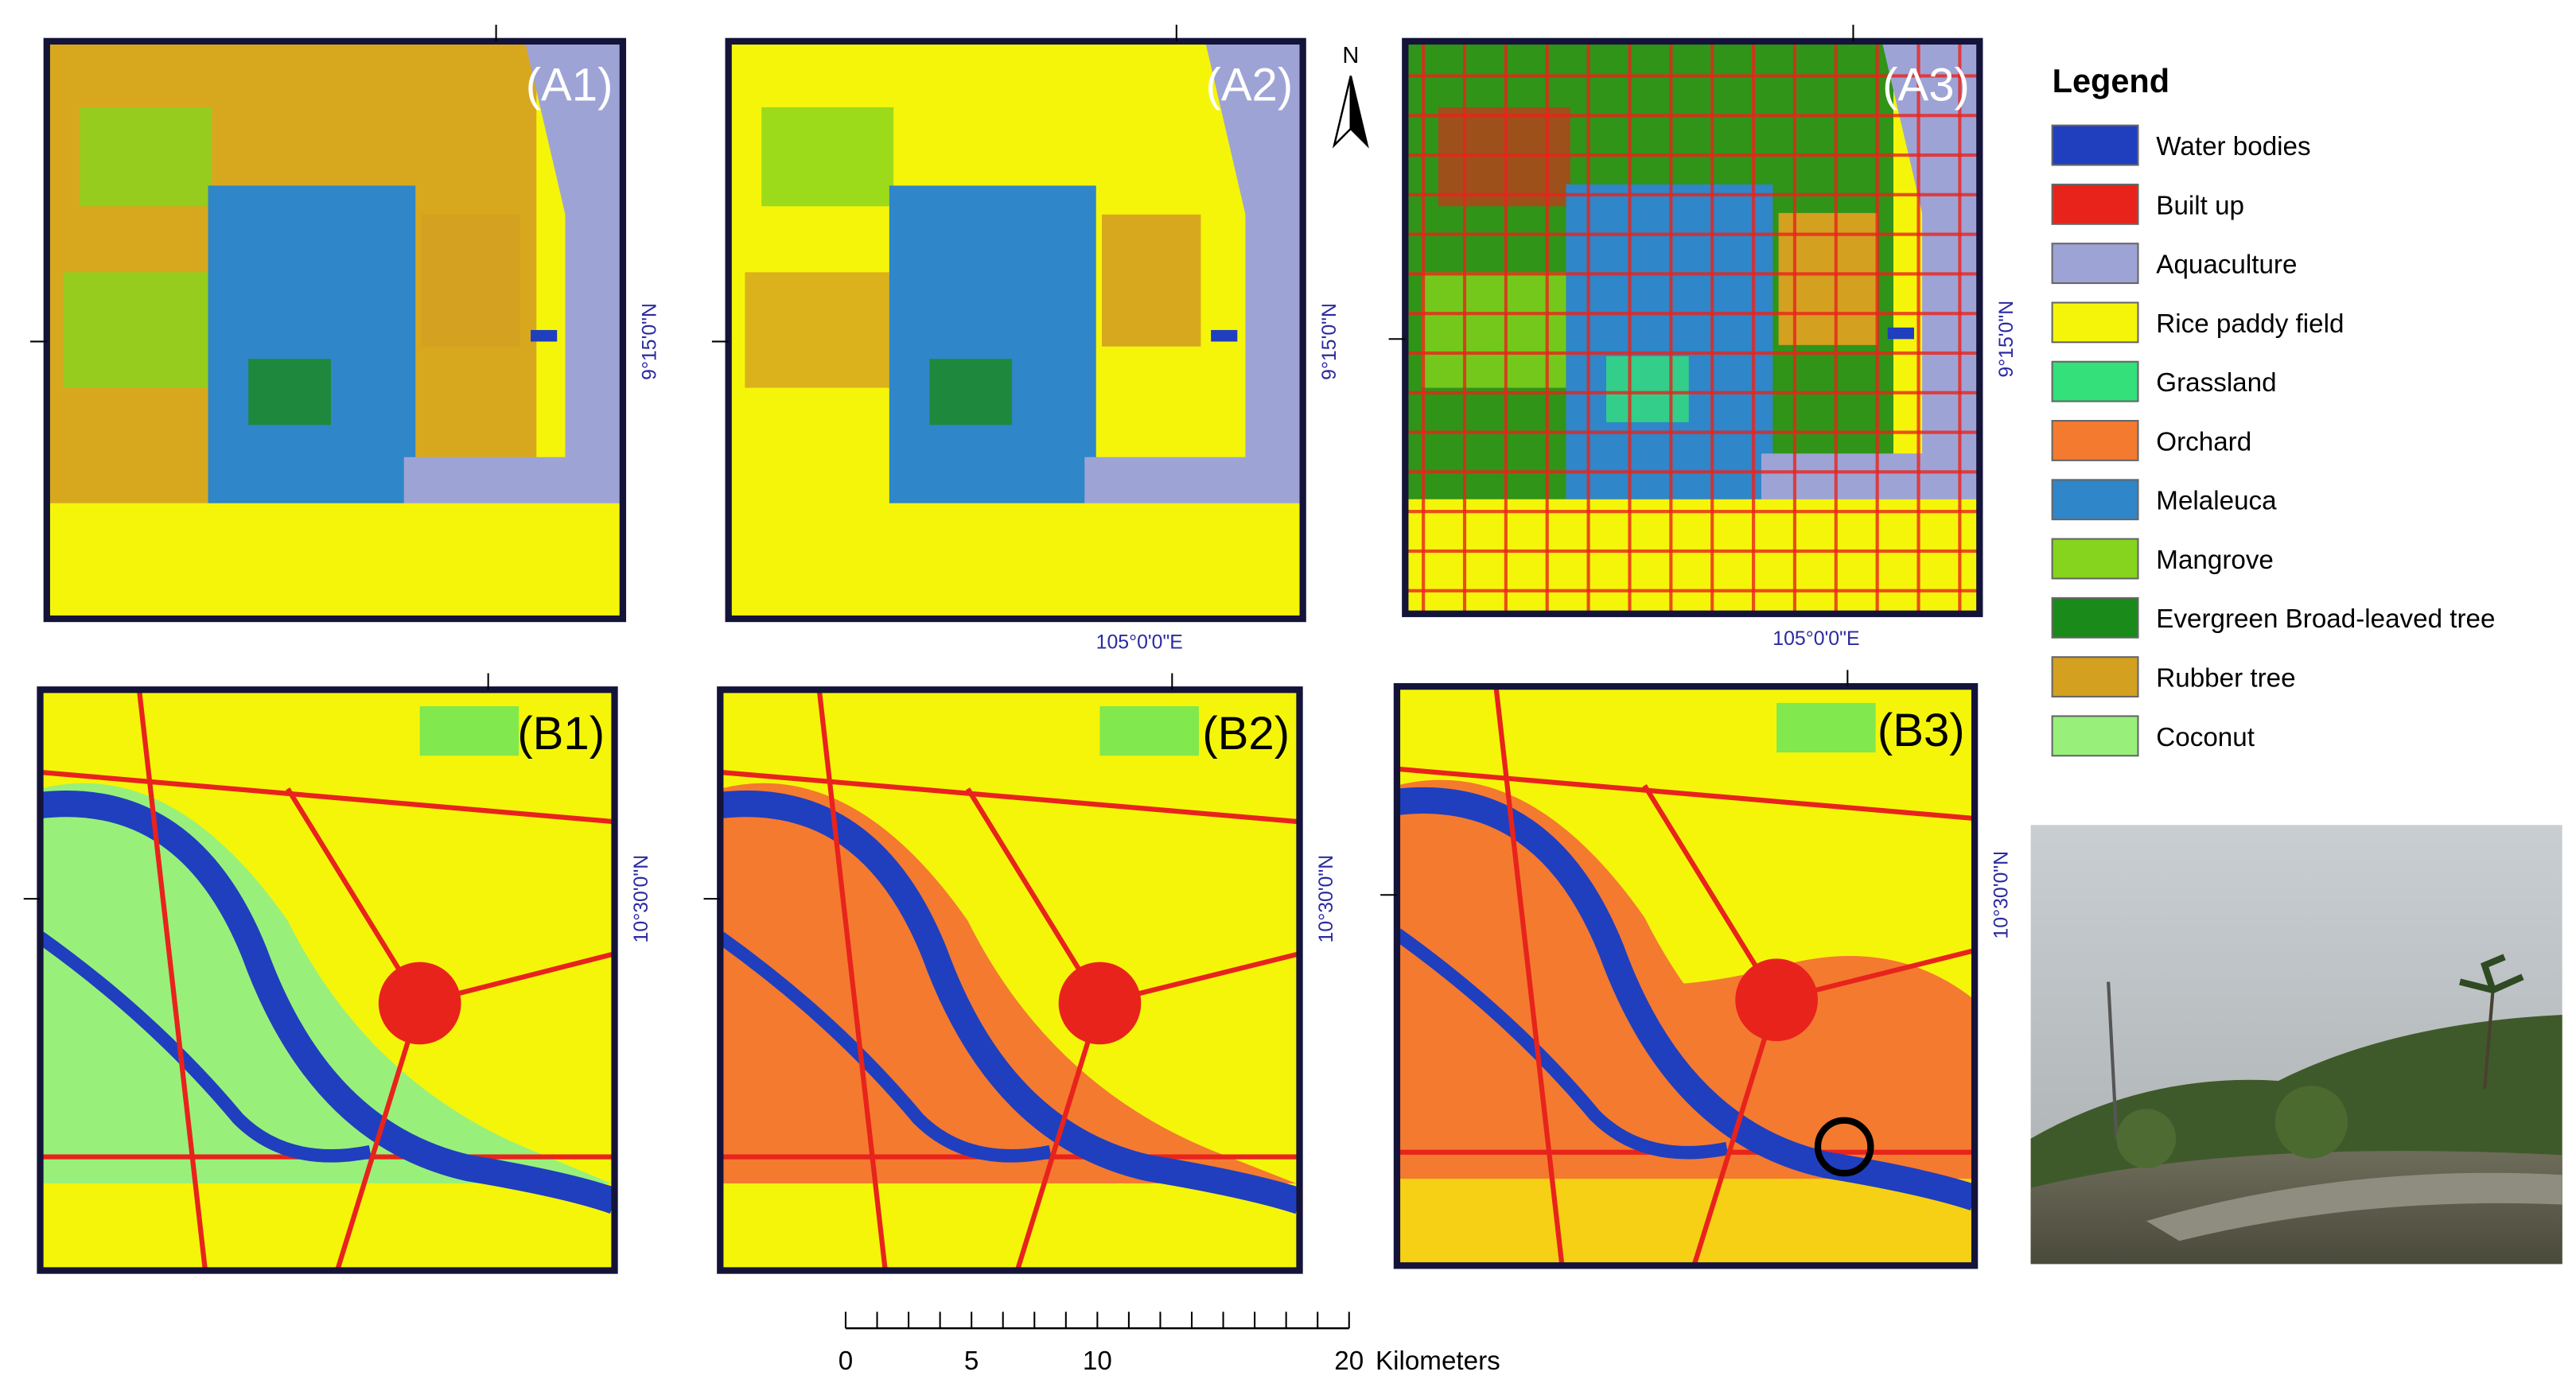 The image size is (2576, 1391). Describe the element at coordinates (2296, 1045) in the screenshot. I see `field-photo` at that location.